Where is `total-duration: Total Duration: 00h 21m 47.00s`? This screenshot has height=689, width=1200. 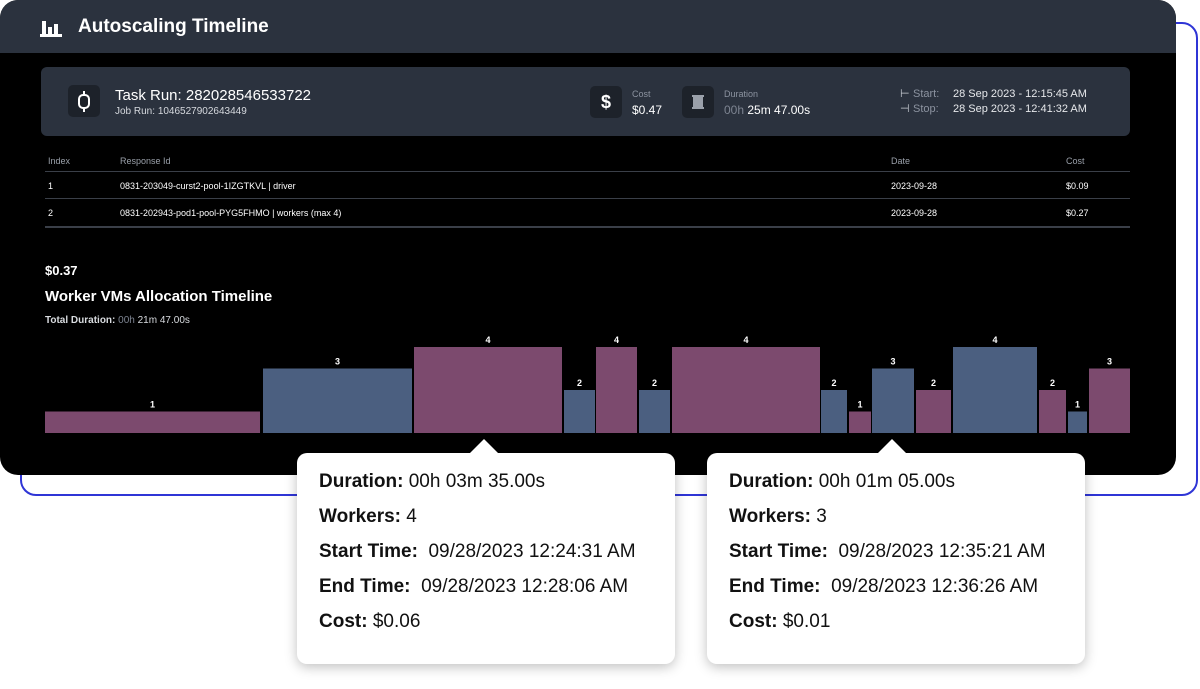 total-duration: Total Duration: 00h 21m 47.00s is located at coordinates (117, 320).